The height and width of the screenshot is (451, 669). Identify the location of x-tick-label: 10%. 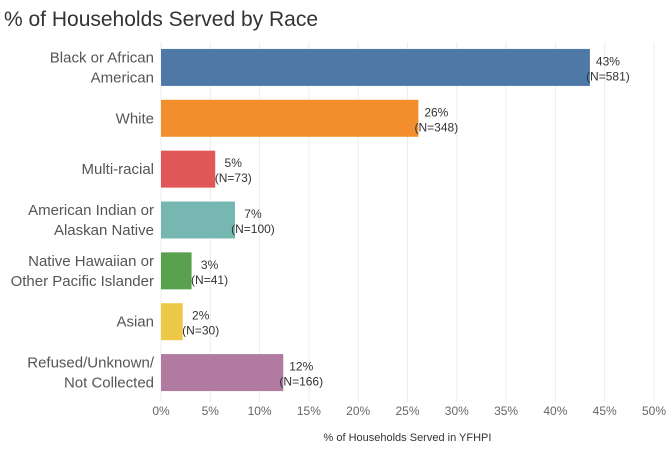
(260, 411).